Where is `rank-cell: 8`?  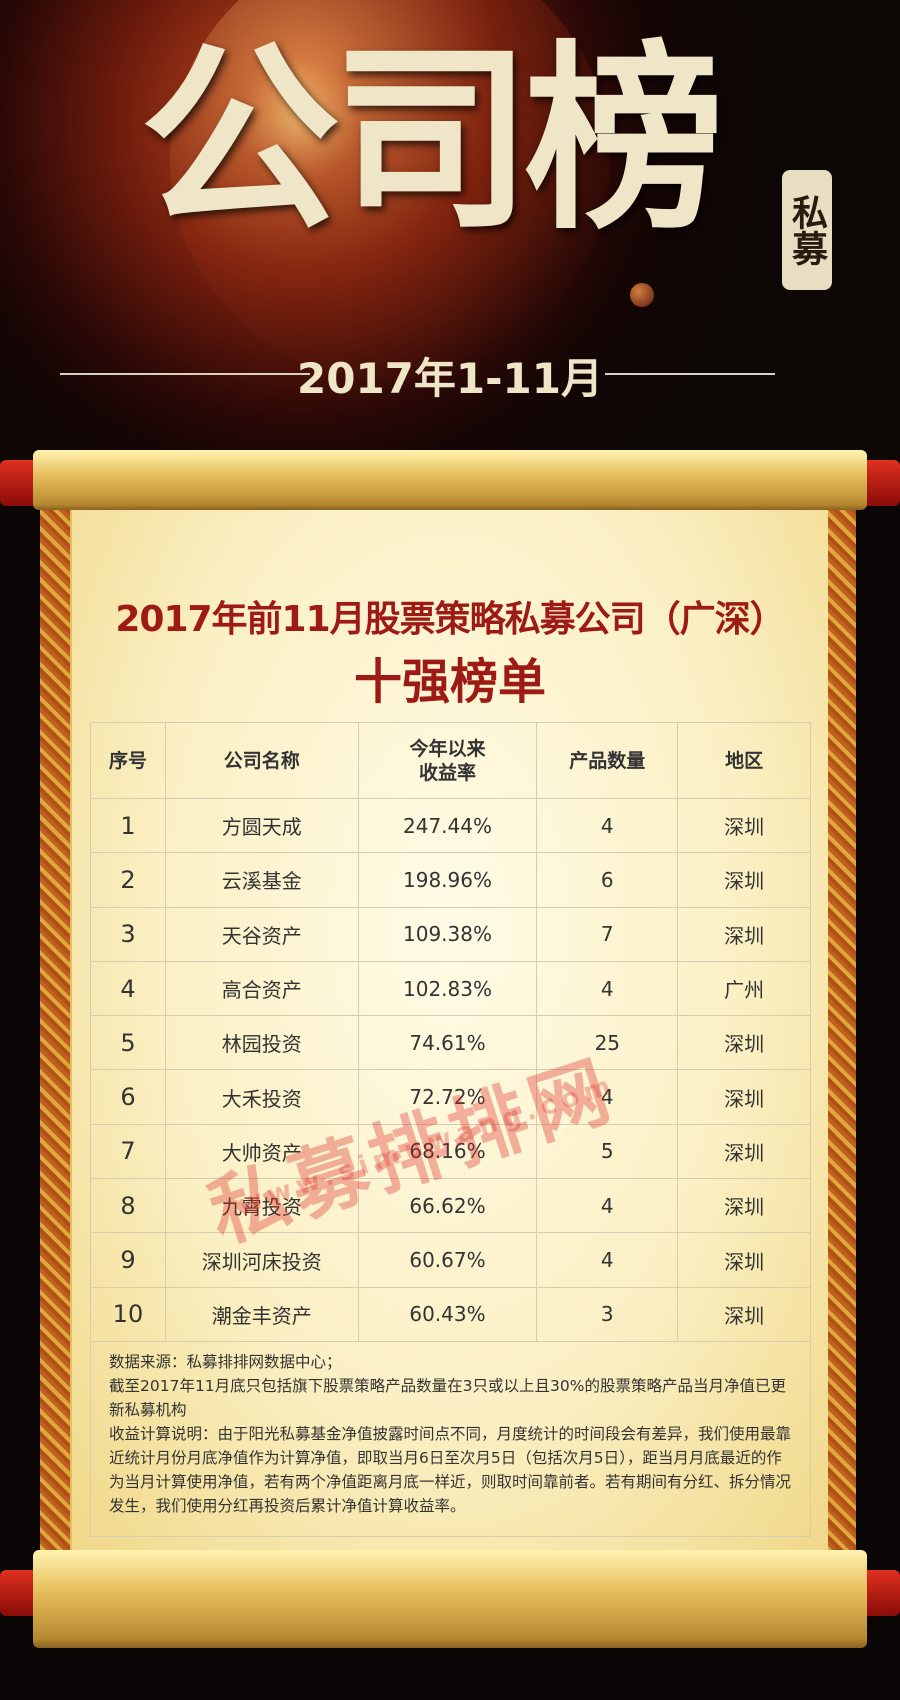
rank-cell: 8 is located at coordinates (128, 1206).